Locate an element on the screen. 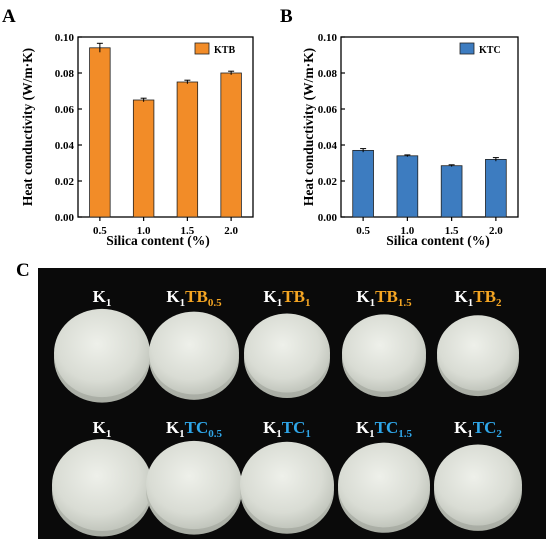 Image resolution: width=546 pixels, height=555 pixels. panel-label-a: A is located at coordinates (9, 16).